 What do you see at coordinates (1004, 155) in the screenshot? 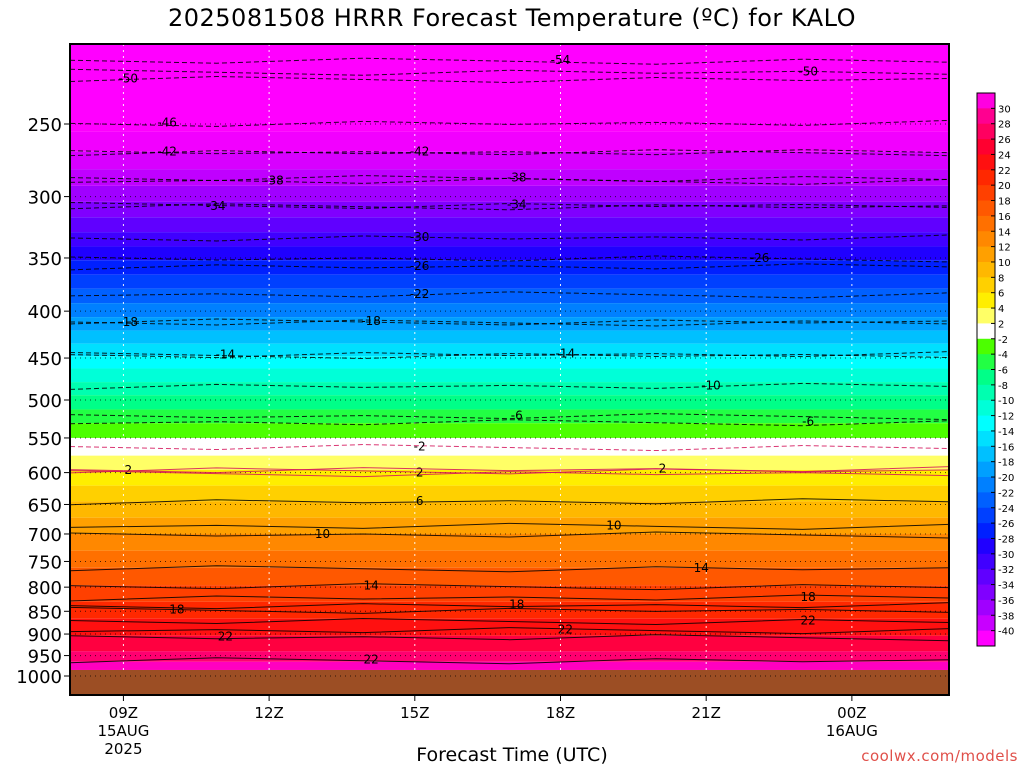
I see `colorbar-label: 24` at bounding box center [1004, 155].